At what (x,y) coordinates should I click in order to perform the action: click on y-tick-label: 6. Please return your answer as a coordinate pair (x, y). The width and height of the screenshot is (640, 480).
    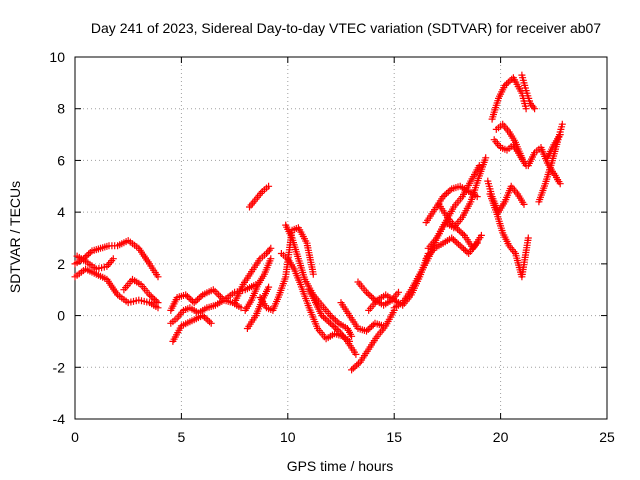
    Looking at the image, I should click on (61, 160).